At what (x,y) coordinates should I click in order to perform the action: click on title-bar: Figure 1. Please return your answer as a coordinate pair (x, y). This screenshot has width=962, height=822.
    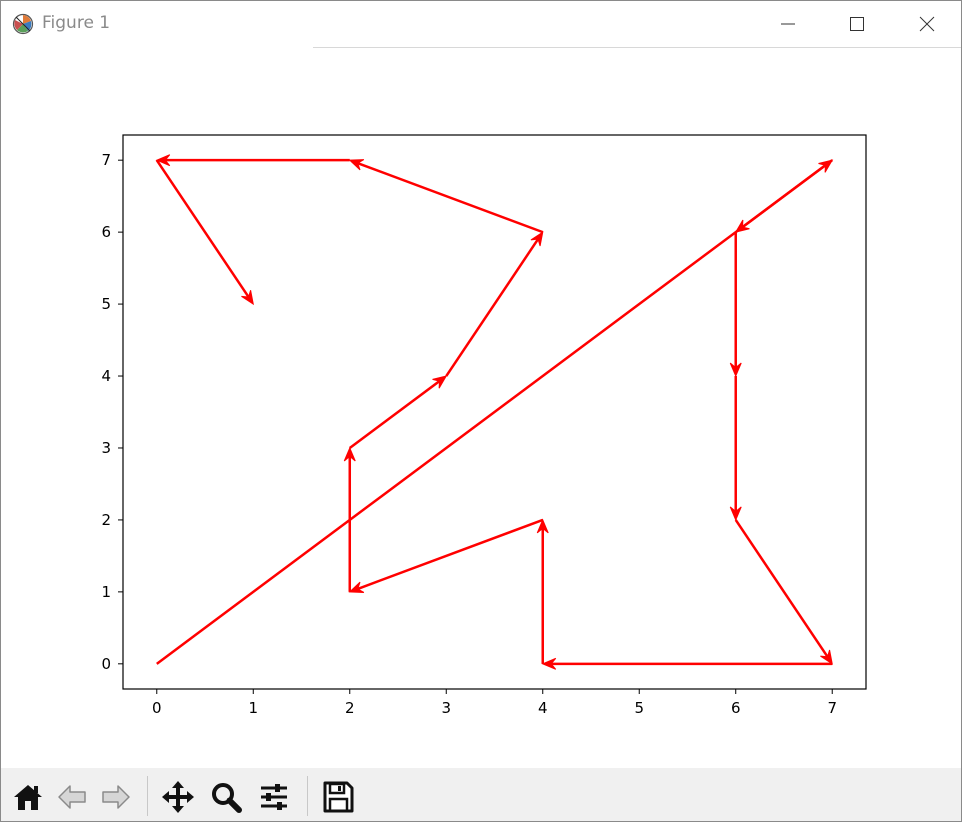
    Looking at the image, I should click on (481, 24).